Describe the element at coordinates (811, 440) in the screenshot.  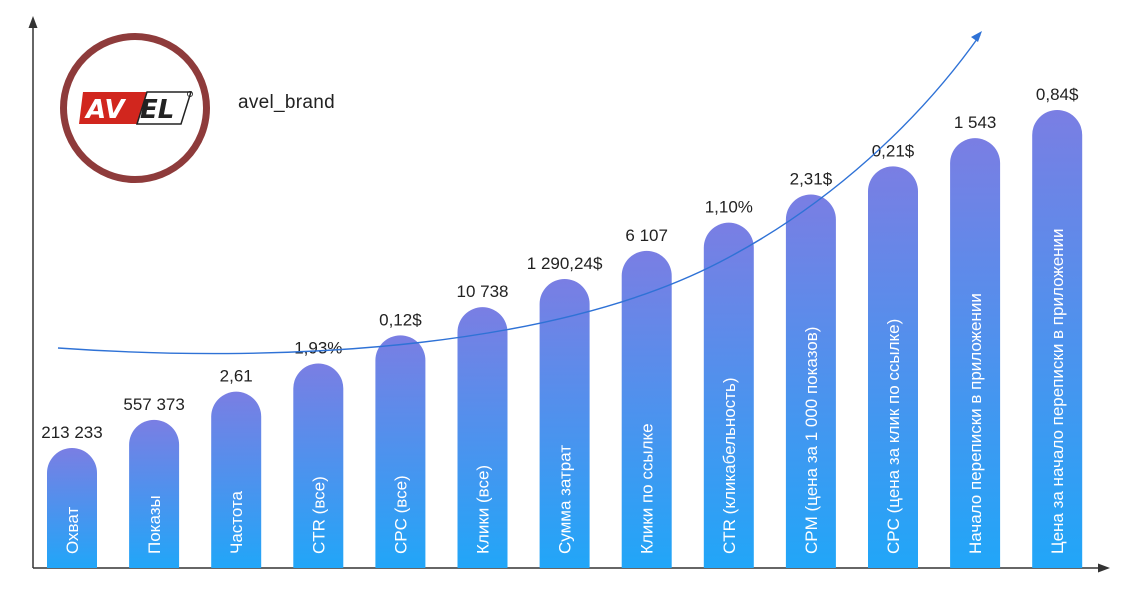
I see `bar-category-label: CPM (цена за 1 000 показов)` at that location.